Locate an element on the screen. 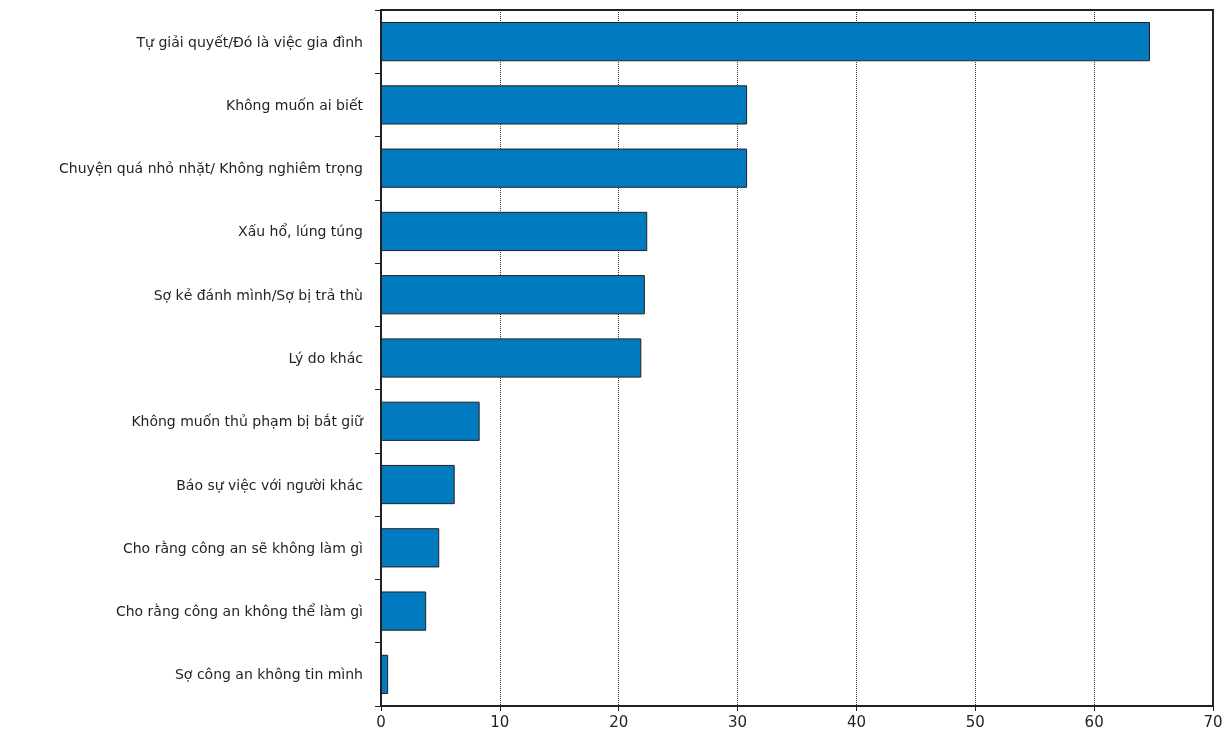 This screenshot has height=742, width=1229. x-tick-label: 20 is located at coordinates (619, 721).